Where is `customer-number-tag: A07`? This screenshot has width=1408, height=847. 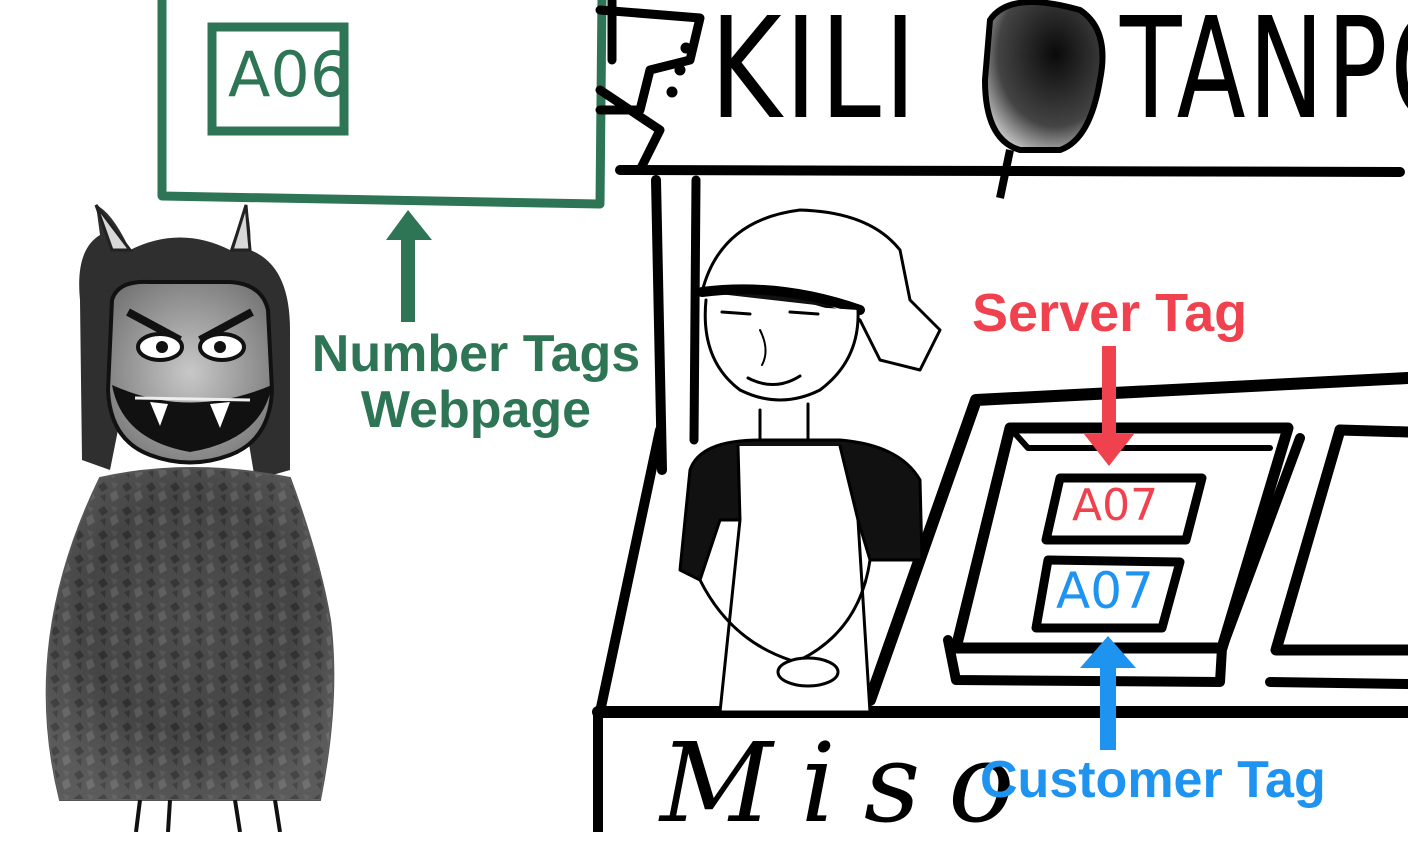
customer-number-tag: A07 is located at coordinates (1105, 591).